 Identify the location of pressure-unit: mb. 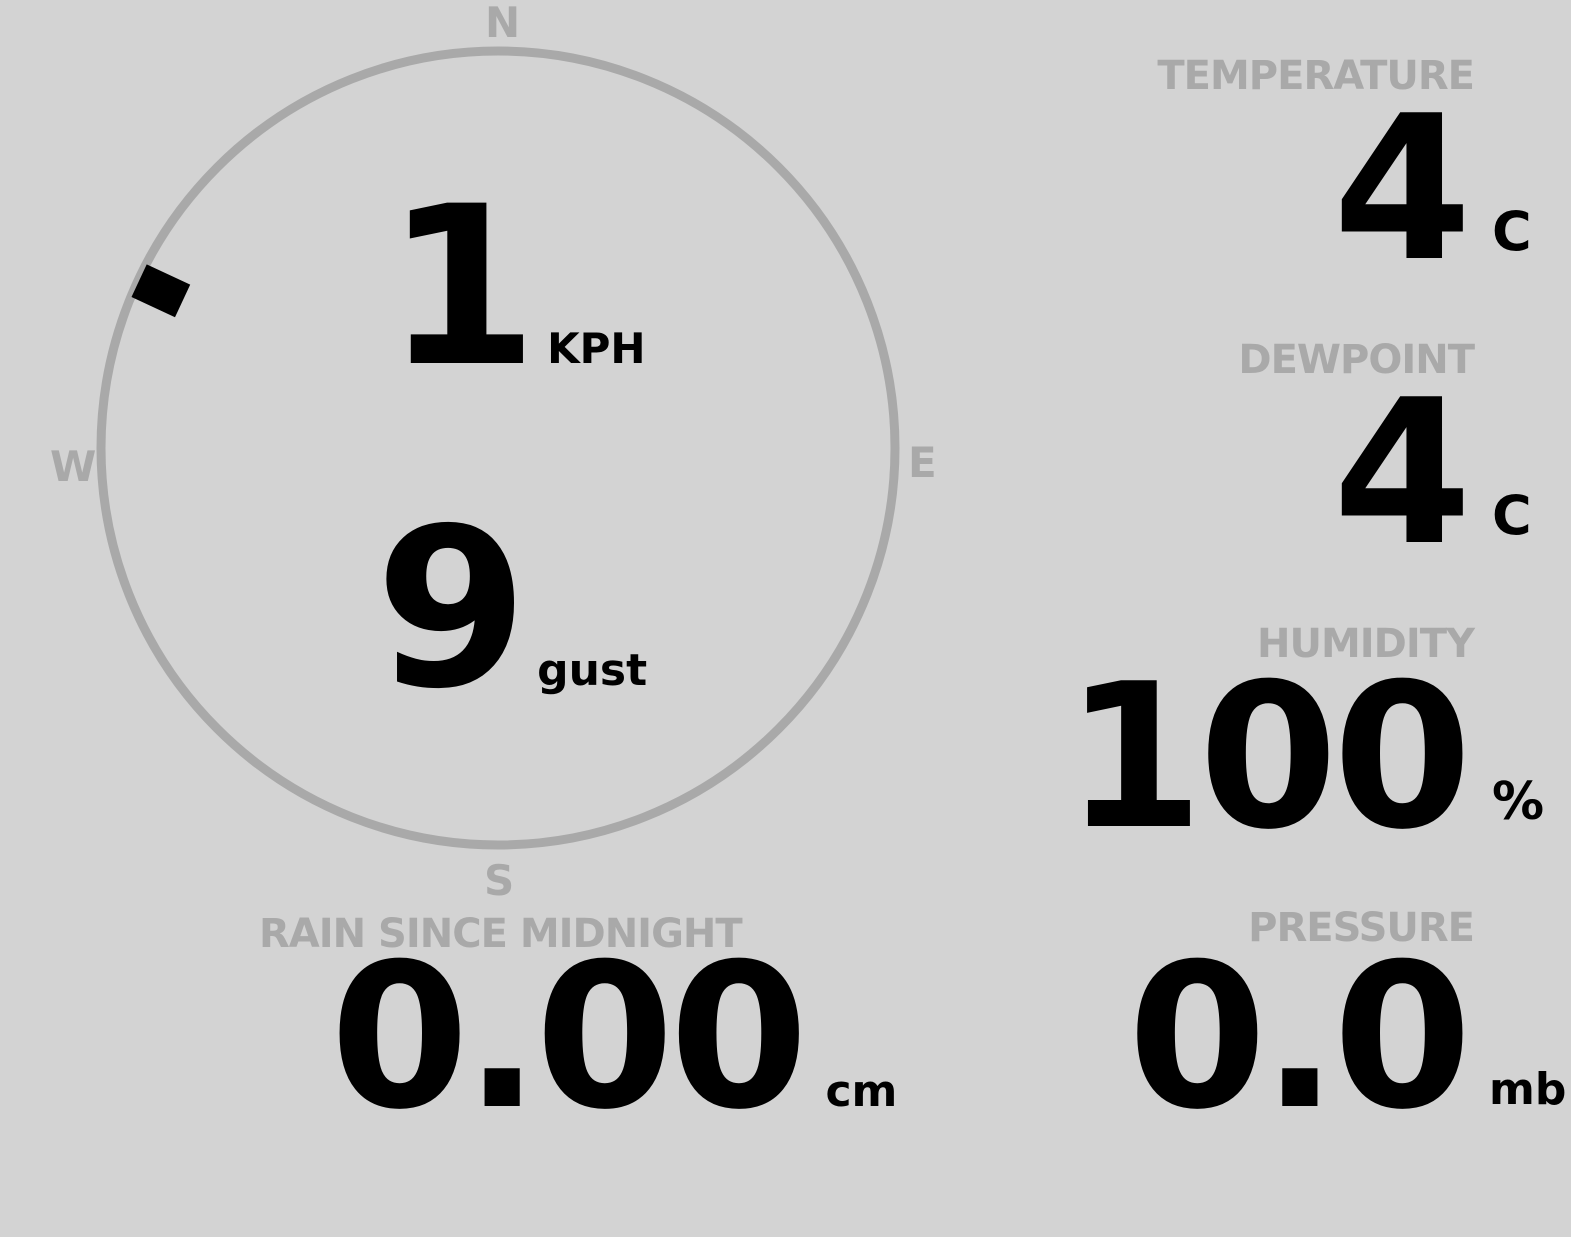
(1528, 1089).